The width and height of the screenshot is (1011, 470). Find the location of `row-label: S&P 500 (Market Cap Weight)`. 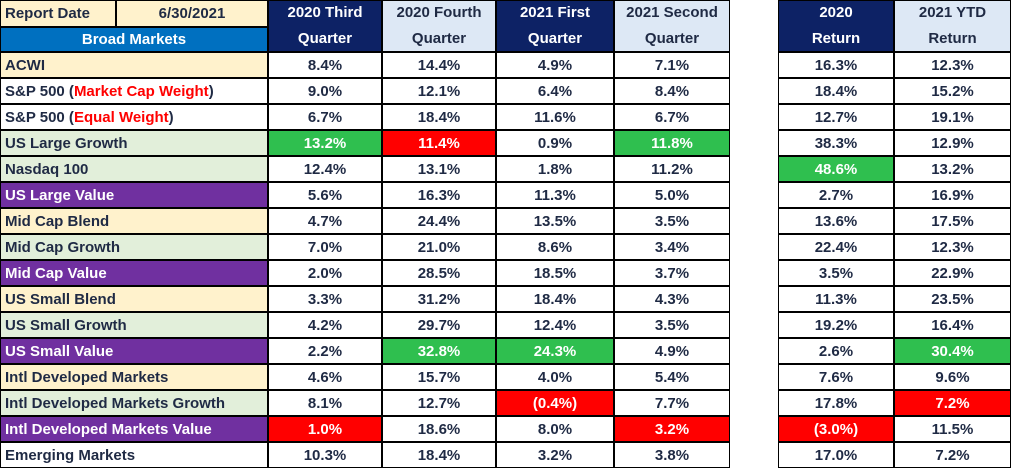

row-label: S&P 500 (Market Cap Weight) is located at coordinates (134, 91).